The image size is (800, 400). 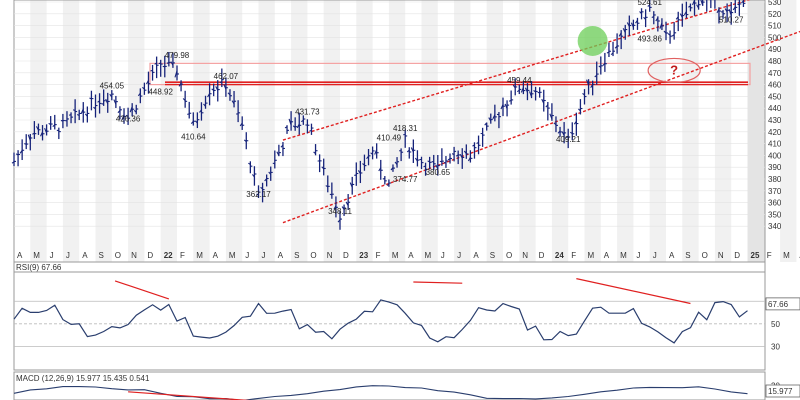 I want to click on price-tick-label: 390, so click(x=775, y=167).